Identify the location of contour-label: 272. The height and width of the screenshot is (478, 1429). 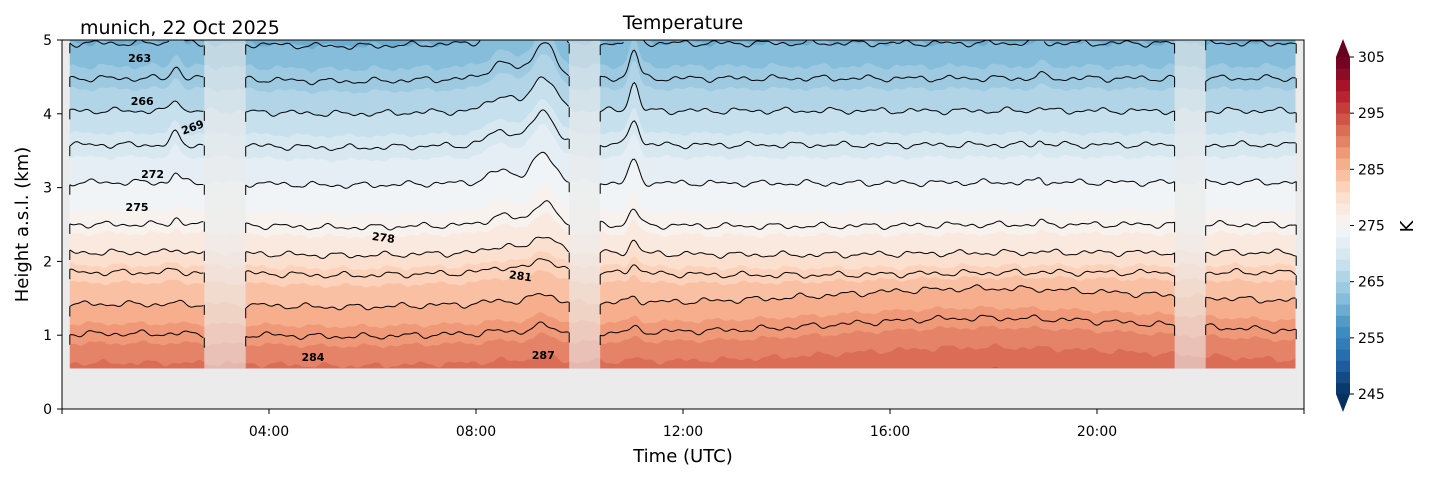
(152, 174).